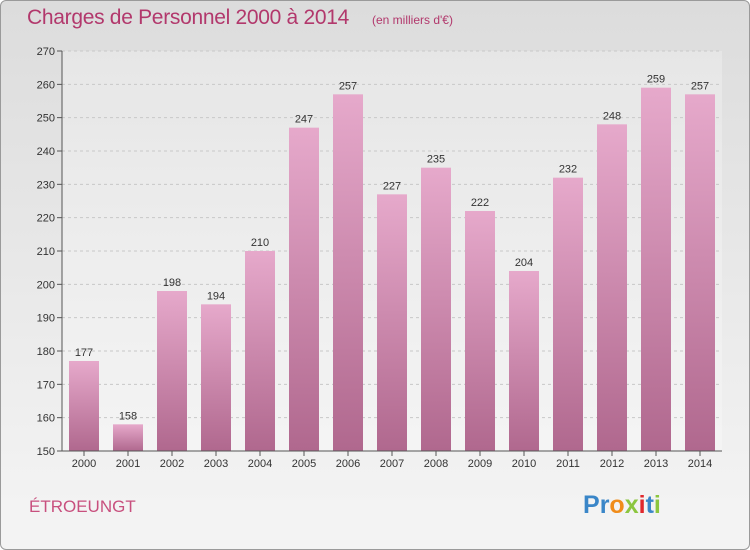 This screenshot has width=750, height=550. What do you see at coordinates (46, 385) in the screenshot?
I see `y-tick-label: 170` at bounding box center [46, 385].